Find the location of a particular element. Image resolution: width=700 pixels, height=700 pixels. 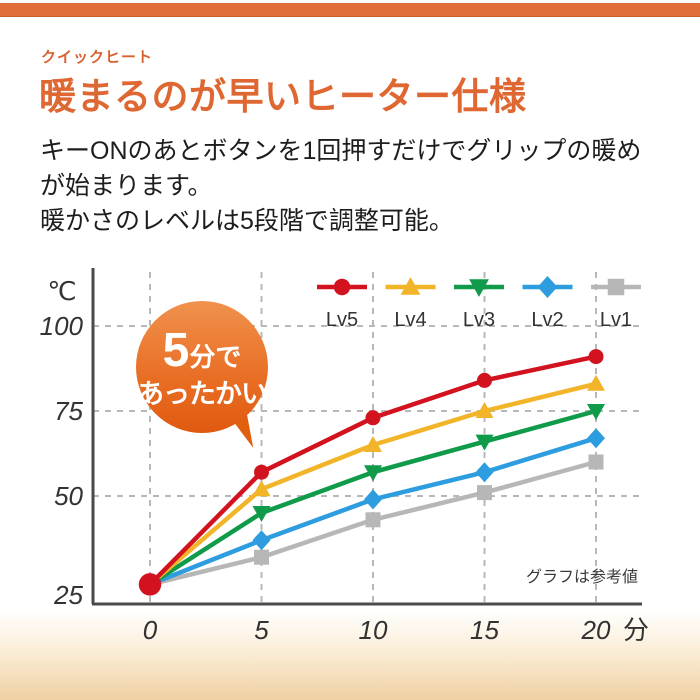

svg-text: 25 is located at coordinates (68, 595).